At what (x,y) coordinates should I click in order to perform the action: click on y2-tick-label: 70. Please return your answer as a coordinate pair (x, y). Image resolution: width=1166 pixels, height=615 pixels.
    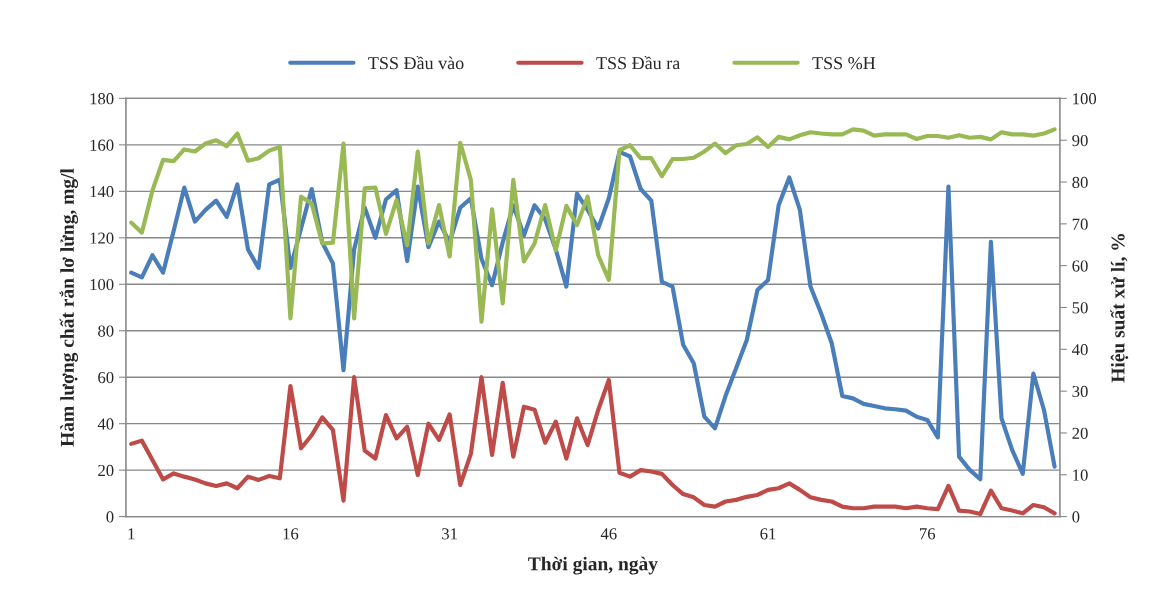
    Looking at the image, I should click on (1080, 224).